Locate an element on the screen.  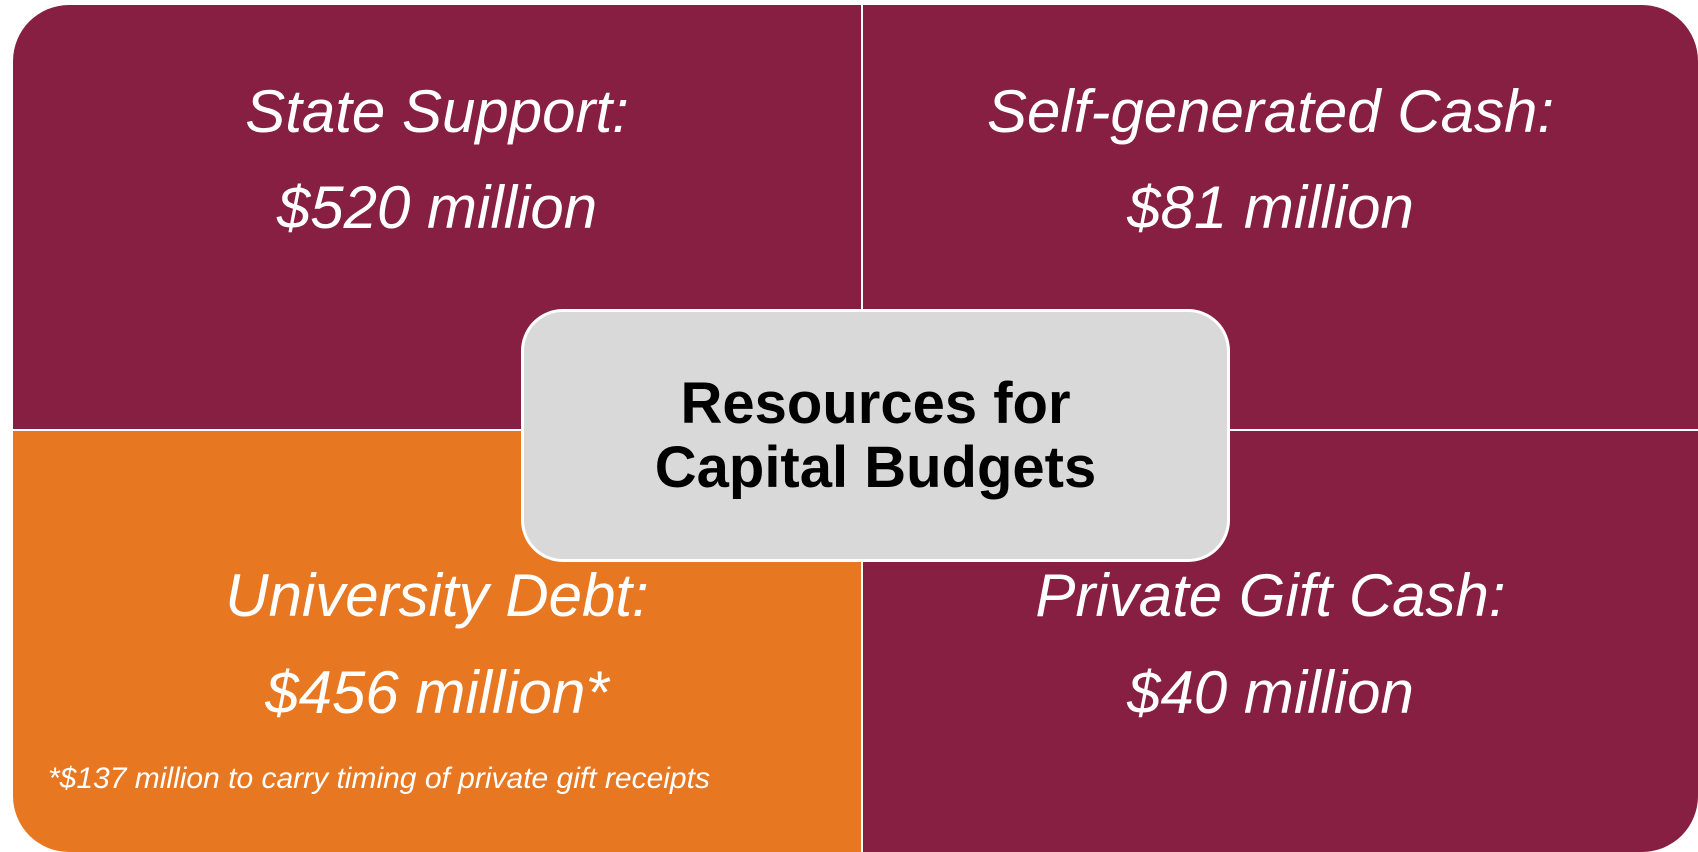
center-box: Resources for Capital Budgets is located at coordinates (875, 435).